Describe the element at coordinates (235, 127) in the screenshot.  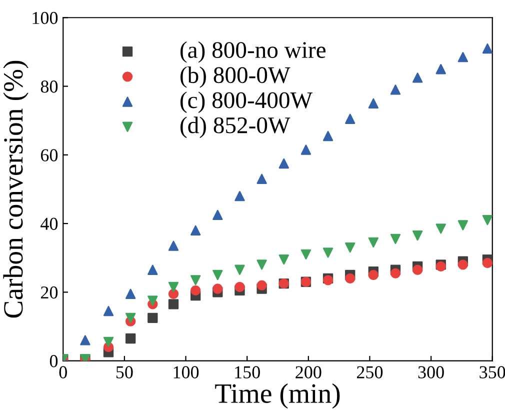
I see `legend-label: (d) 852-0W` at that location.